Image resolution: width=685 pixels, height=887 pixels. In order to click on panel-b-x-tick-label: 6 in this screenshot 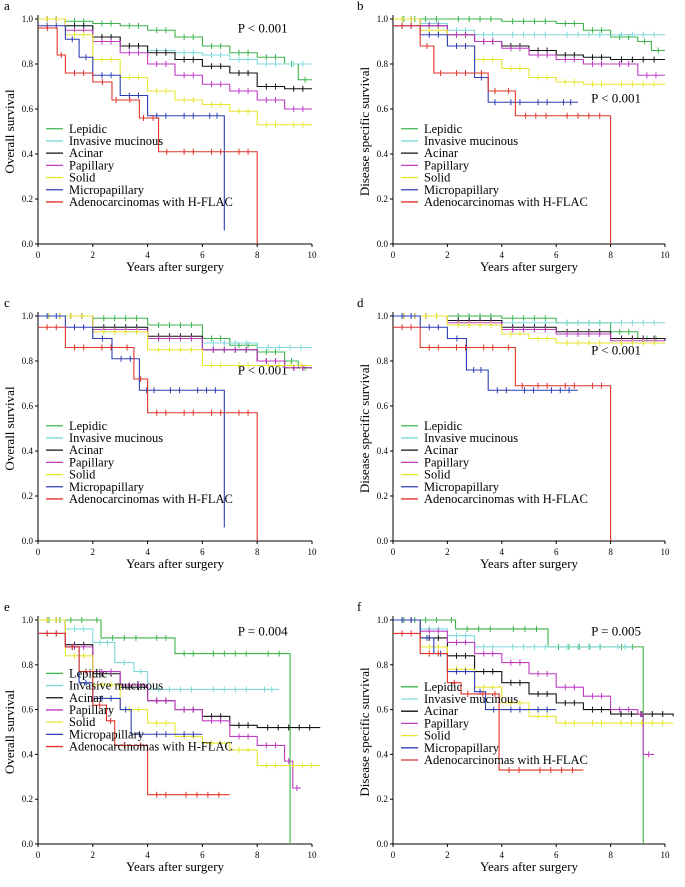, I will do `click(556, 255)`.